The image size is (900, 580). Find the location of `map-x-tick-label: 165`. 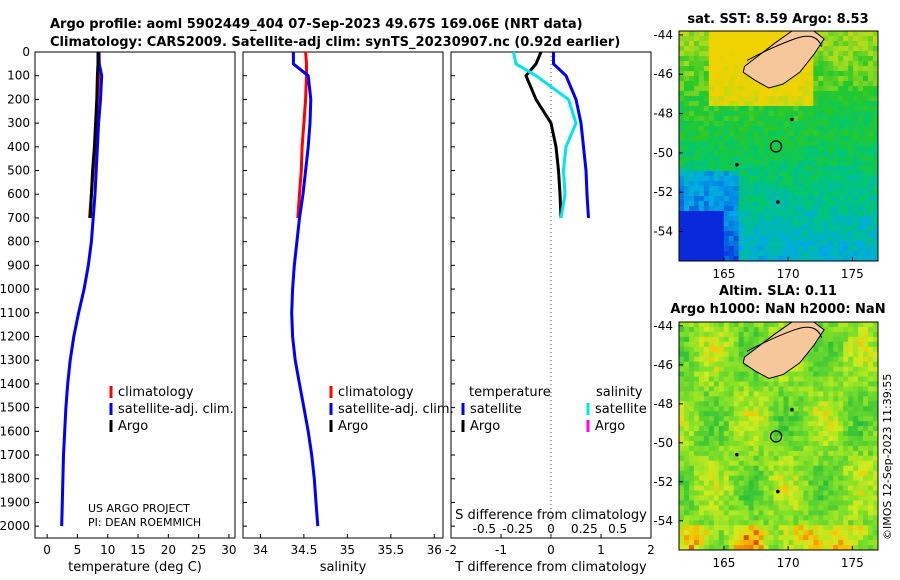

map-x-tick-label: 165 is located at coordinates (723, 563).